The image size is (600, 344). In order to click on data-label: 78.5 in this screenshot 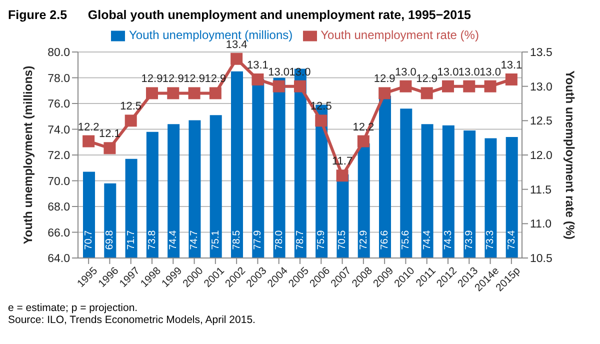, I will do `click(237, 240)`.